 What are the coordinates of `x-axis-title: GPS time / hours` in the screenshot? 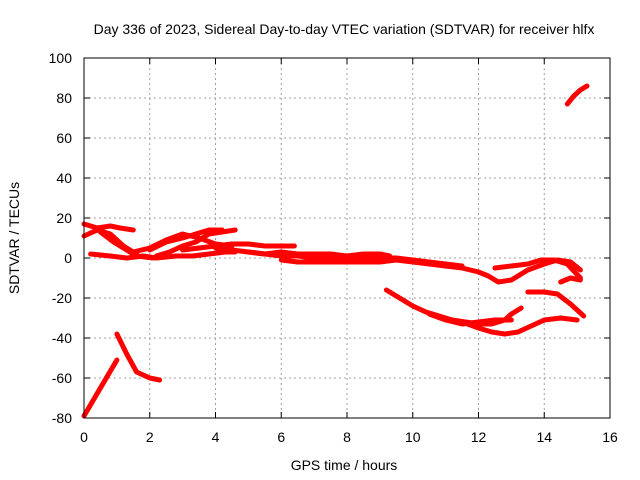 It's located at (344, 465).